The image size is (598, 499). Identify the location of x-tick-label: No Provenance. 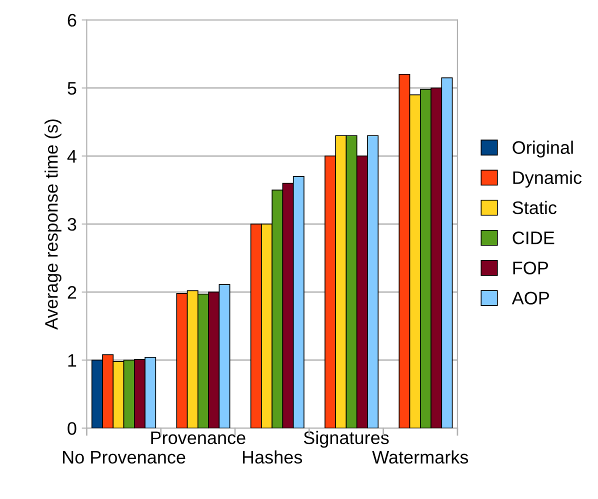
(124, 457).